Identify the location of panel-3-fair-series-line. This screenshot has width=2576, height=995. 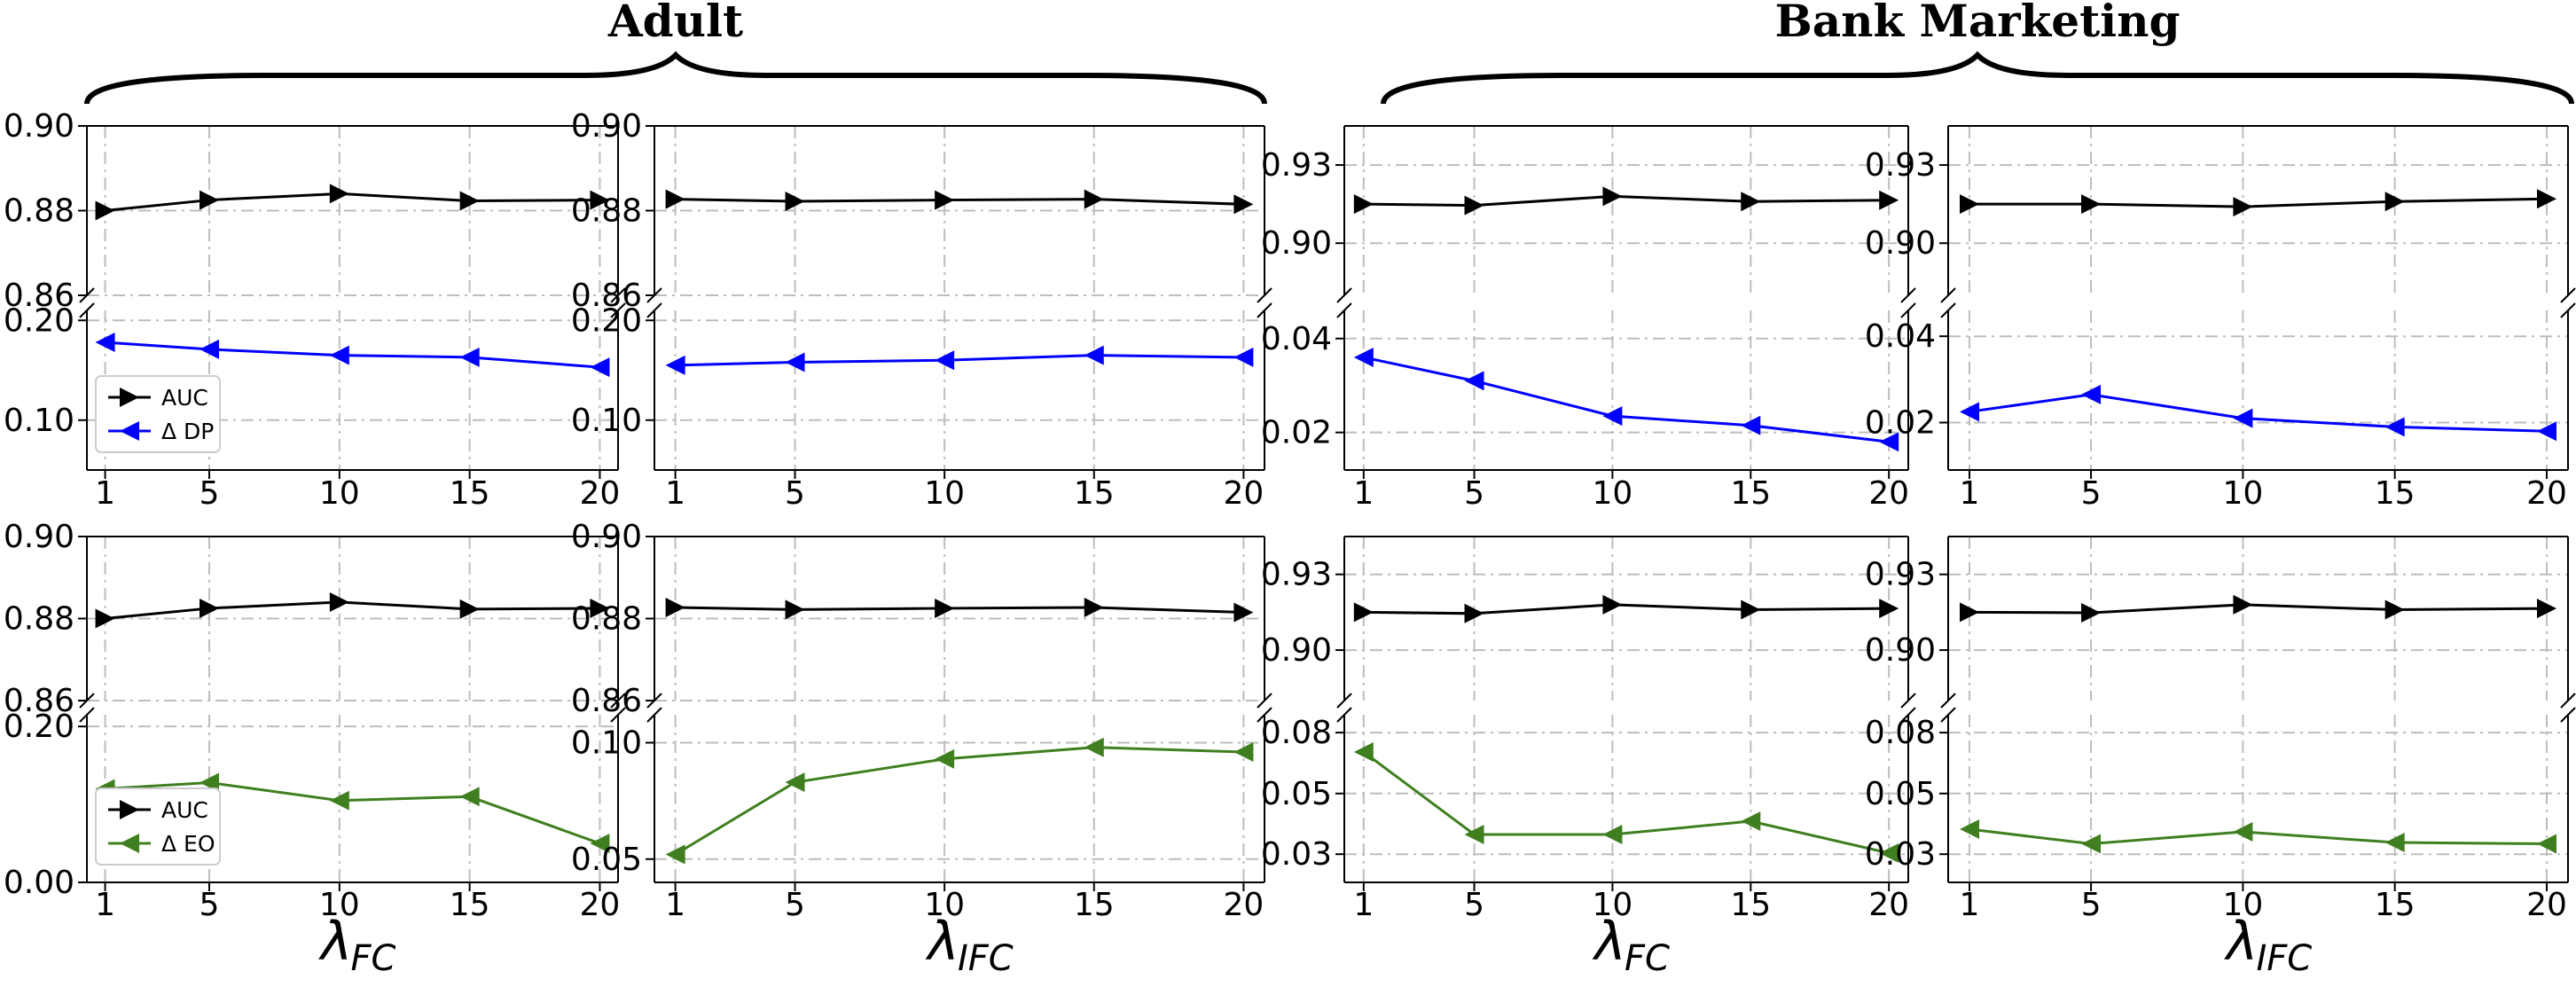
(2258, 413).